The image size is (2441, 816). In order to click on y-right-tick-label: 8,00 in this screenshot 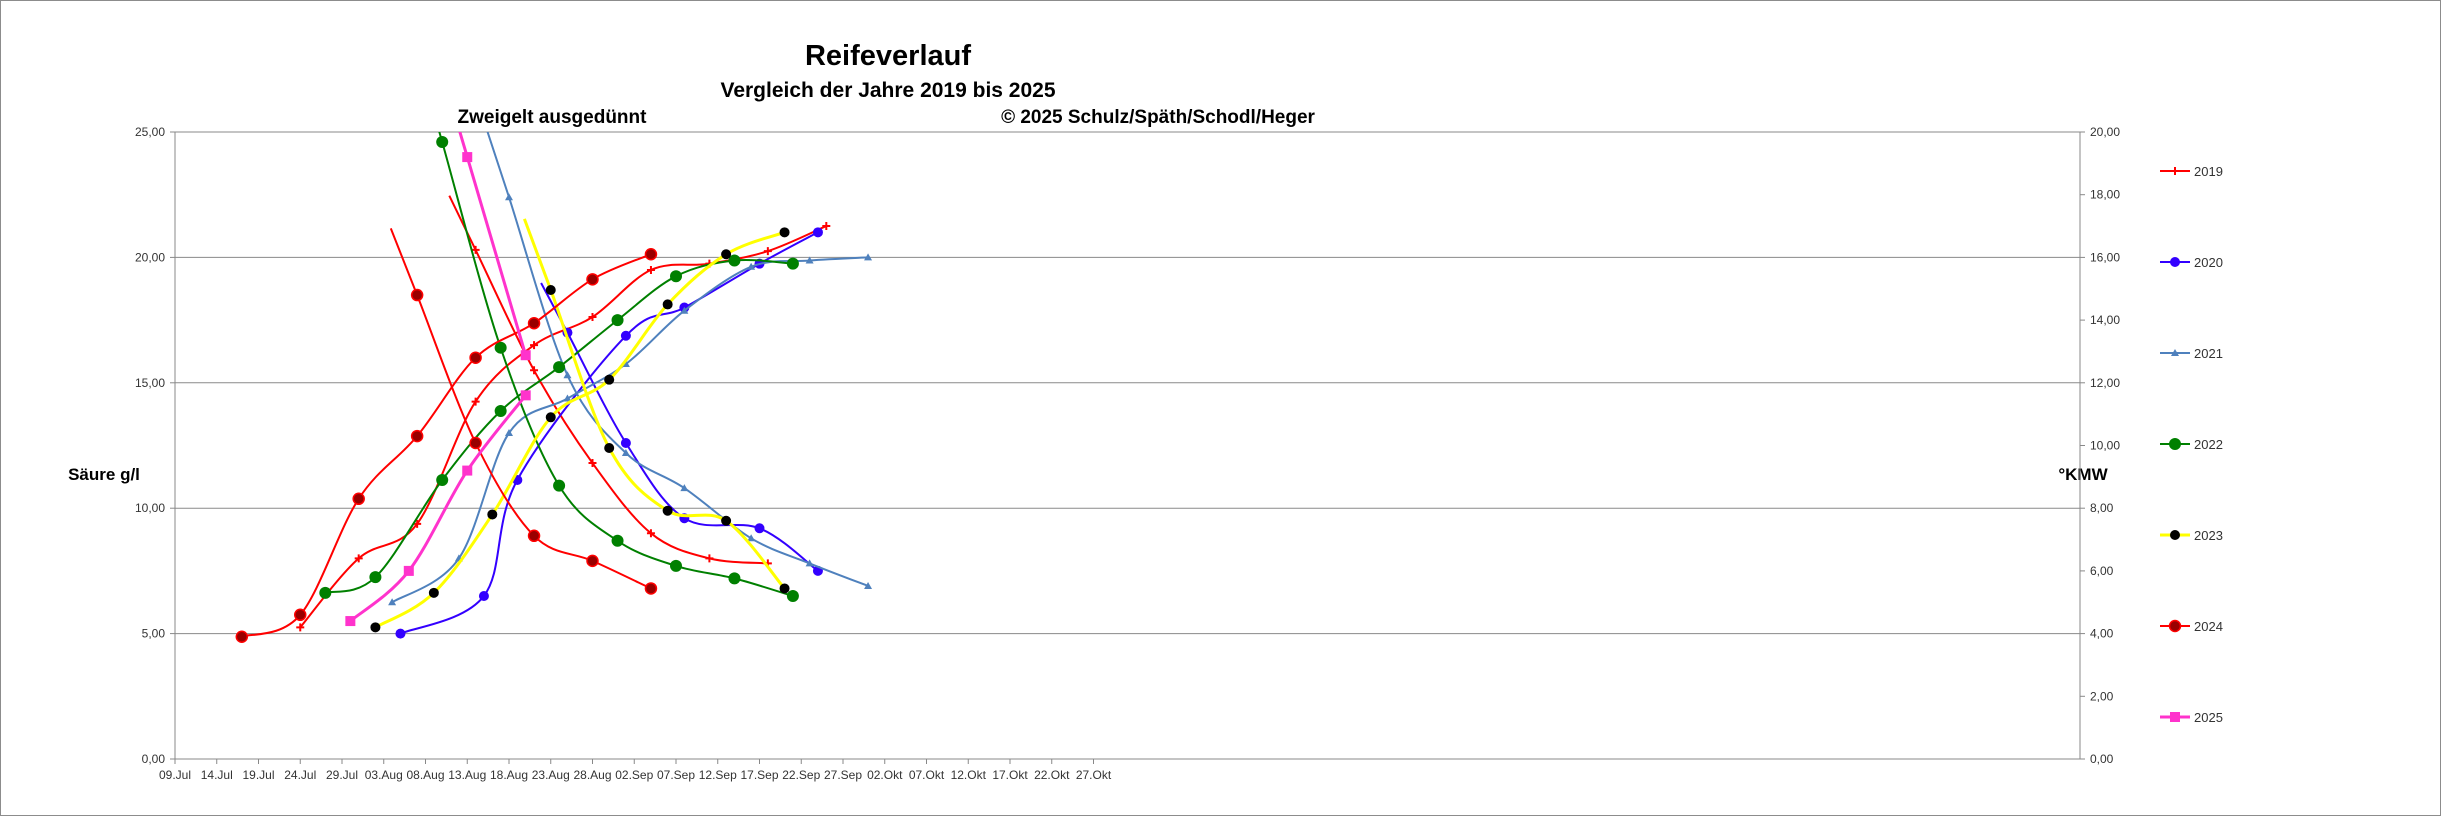, I will do `click(2102, 508)`.